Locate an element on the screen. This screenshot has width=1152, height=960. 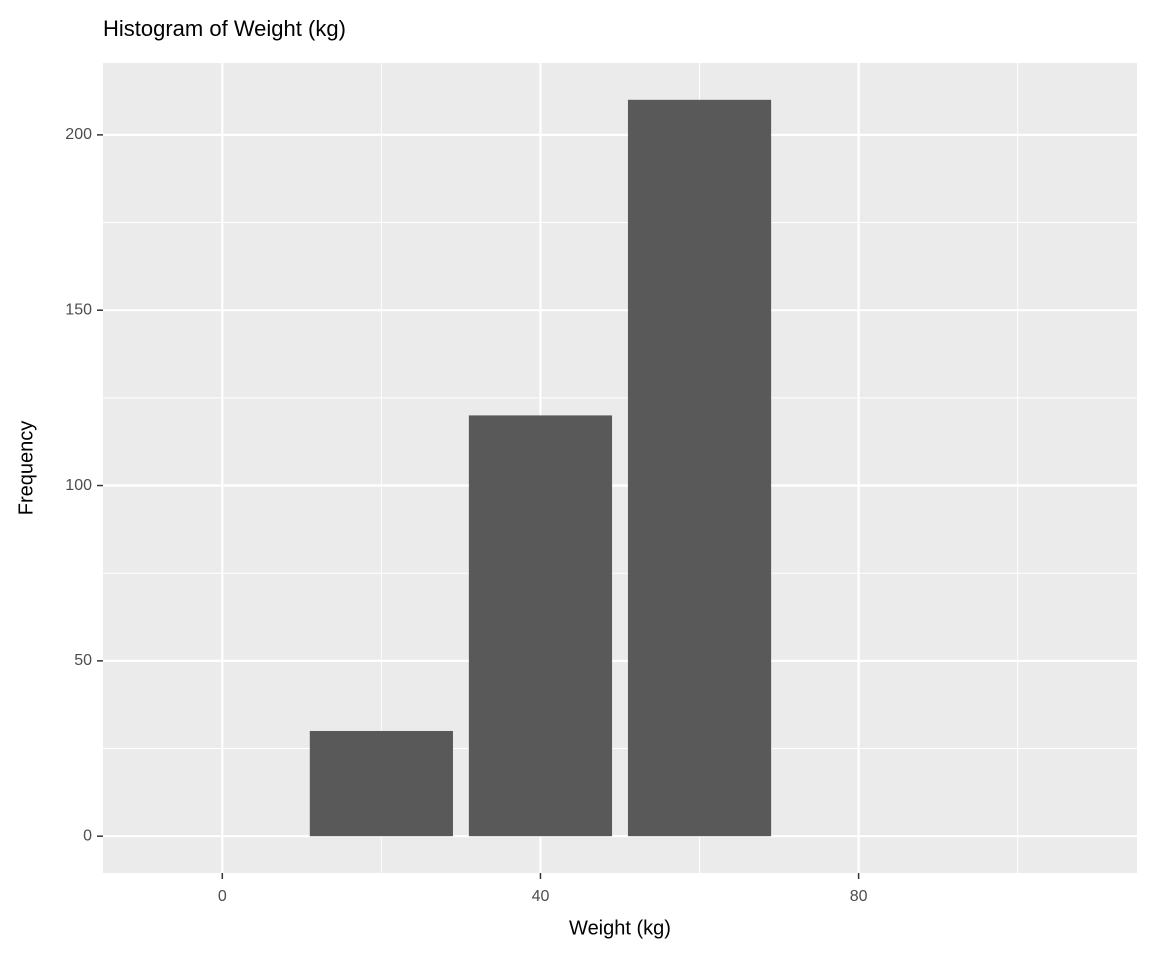
y-axis-title: Frequency is located at coordinates (26, 468).